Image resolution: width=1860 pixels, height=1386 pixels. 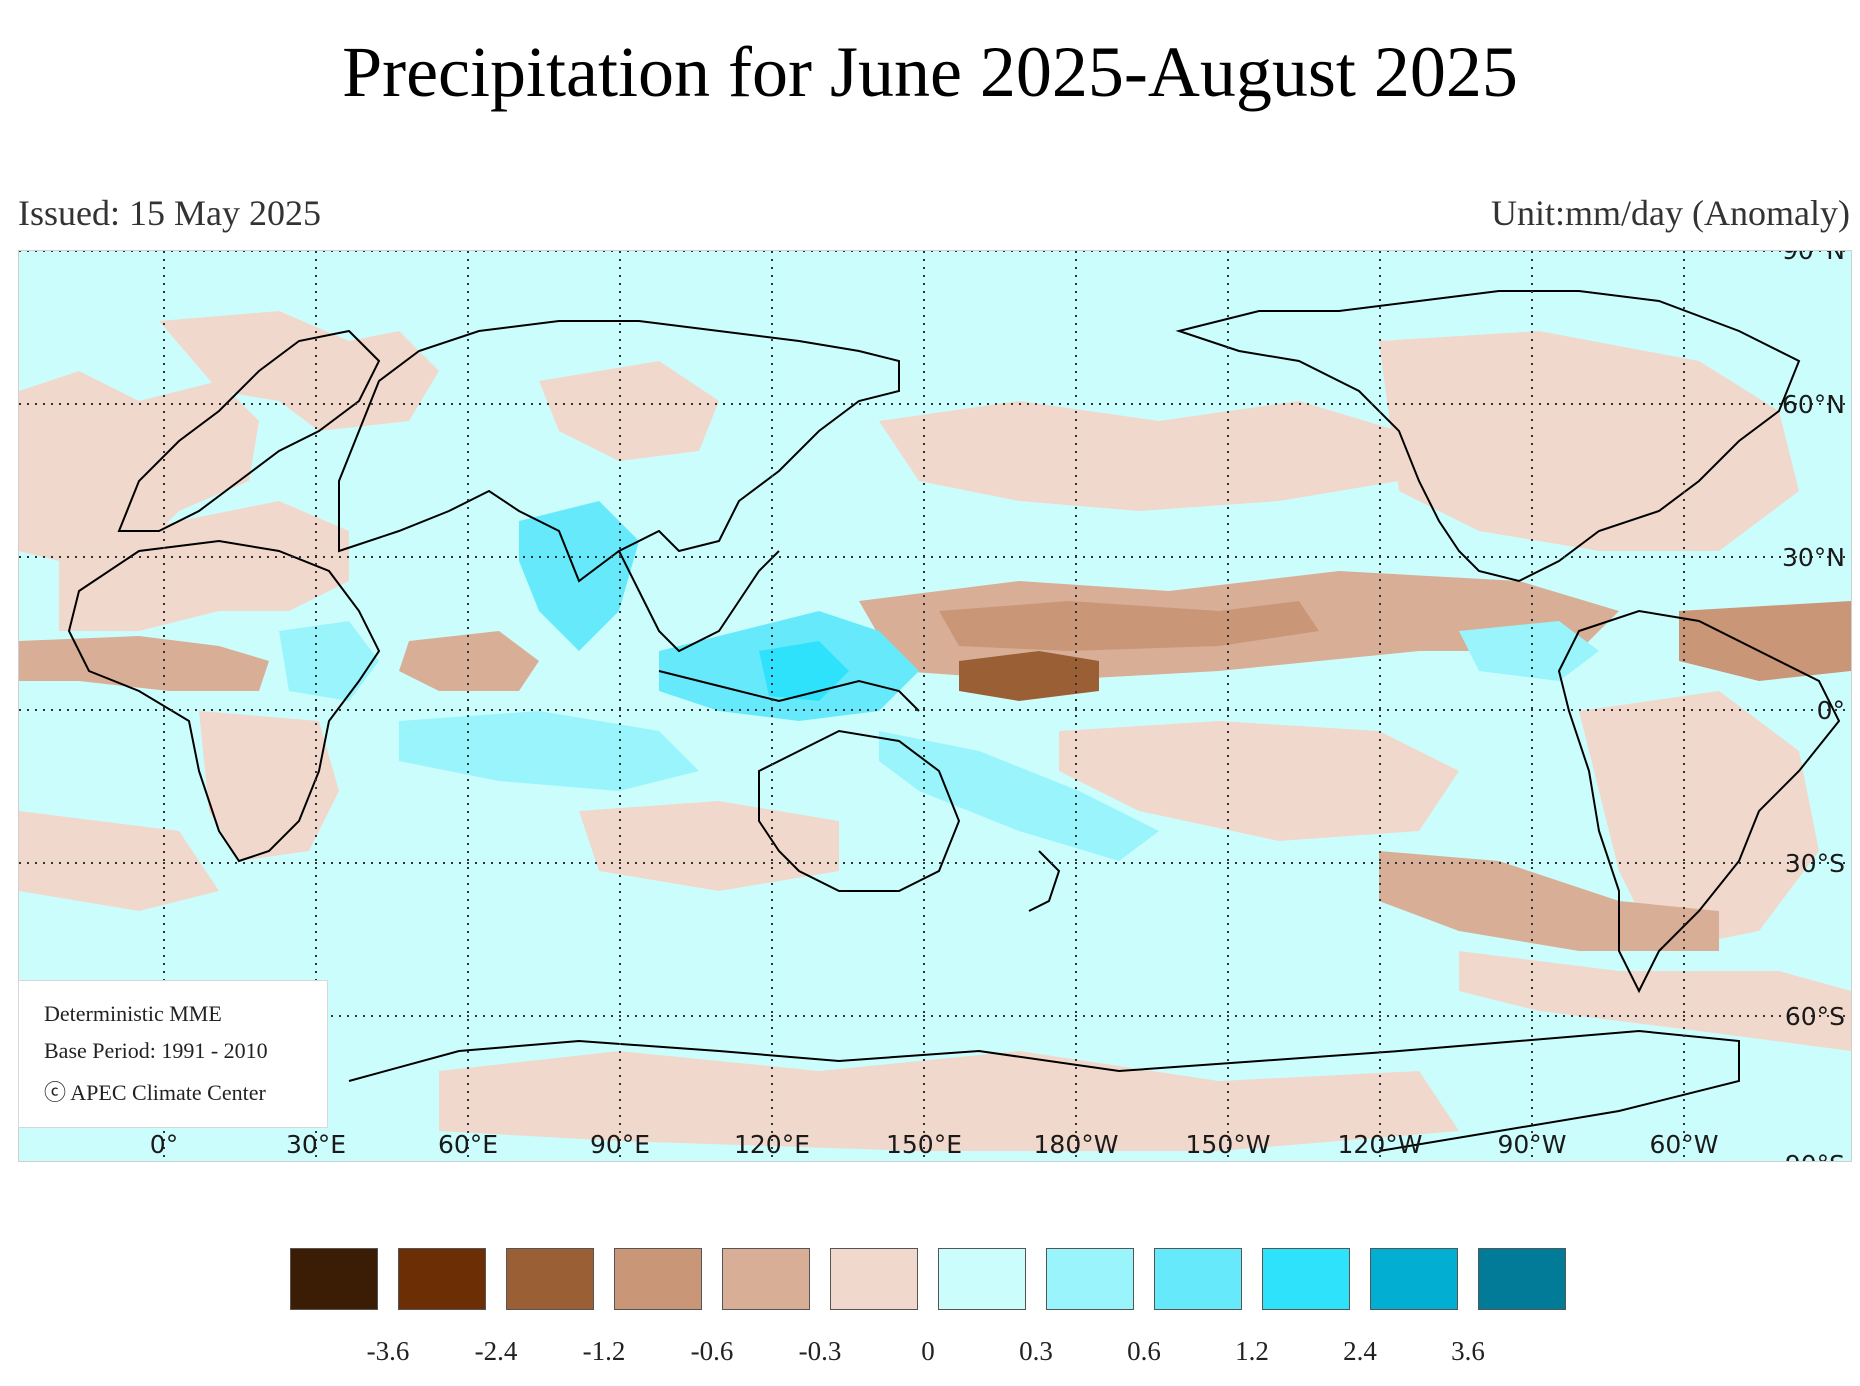 What do you see at coordinates (269, 786) in the screenshot?
I see `dry-region-africa-south` at bounding box center [269, 786].